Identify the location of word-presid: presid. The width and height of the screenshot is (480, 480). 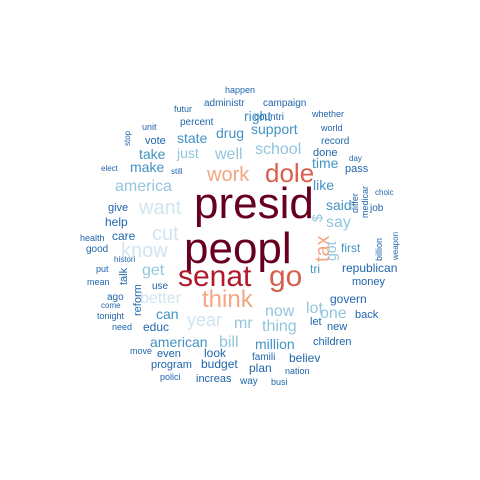
(254, 203).